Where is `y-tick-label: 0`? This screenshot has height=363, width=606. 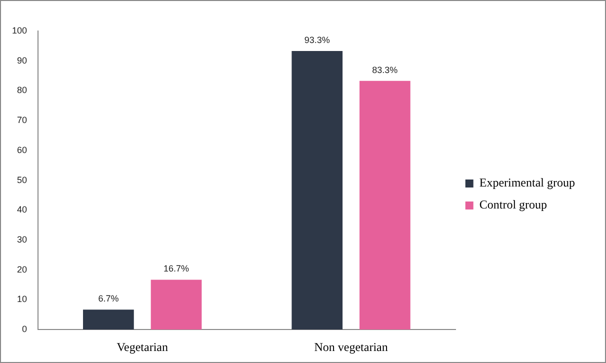 y-tick-label: 0 is located at coordinates (25, 329).